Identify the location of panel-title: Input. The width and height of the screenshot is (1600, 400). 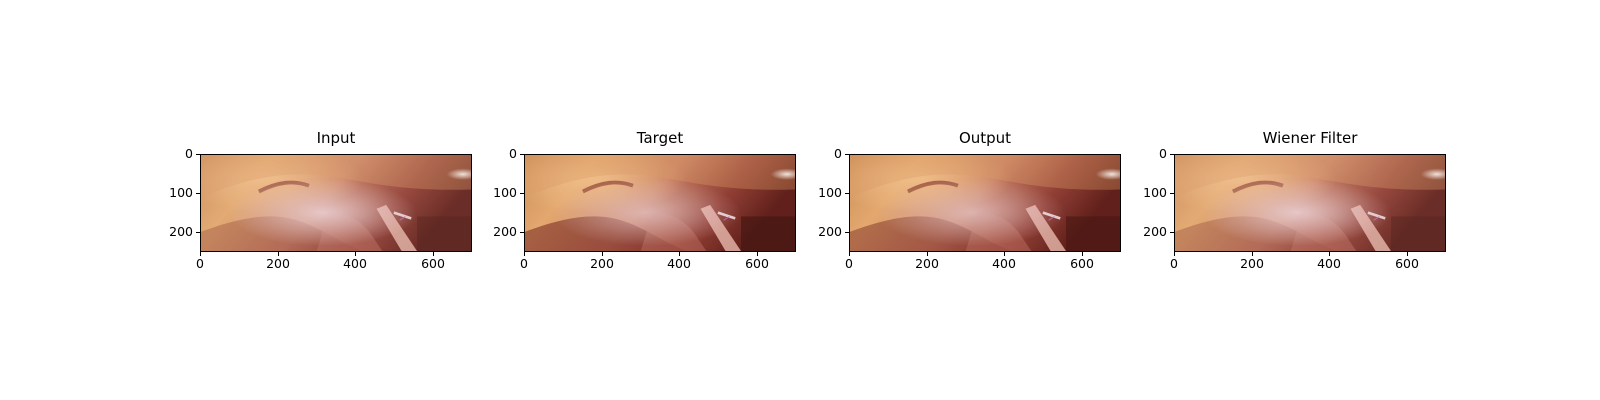
(336, 138).